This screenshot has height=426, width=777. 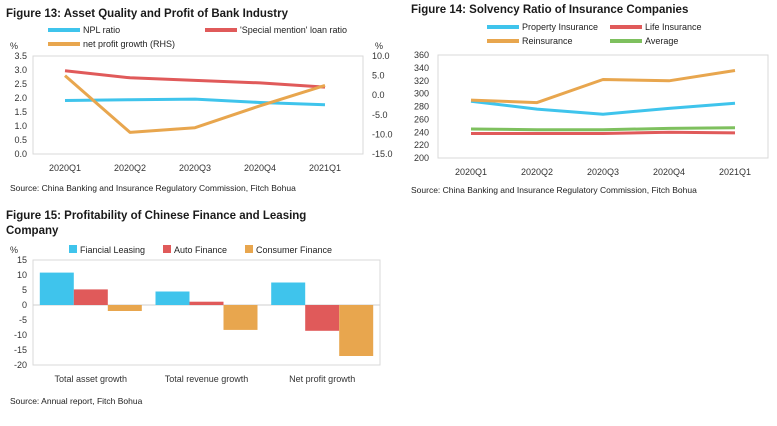 What do you see at coordinates (322, 318) in the screenshot?
I see `bar-auto-finance-net-profit-growth` at bounding box center [322, 318].